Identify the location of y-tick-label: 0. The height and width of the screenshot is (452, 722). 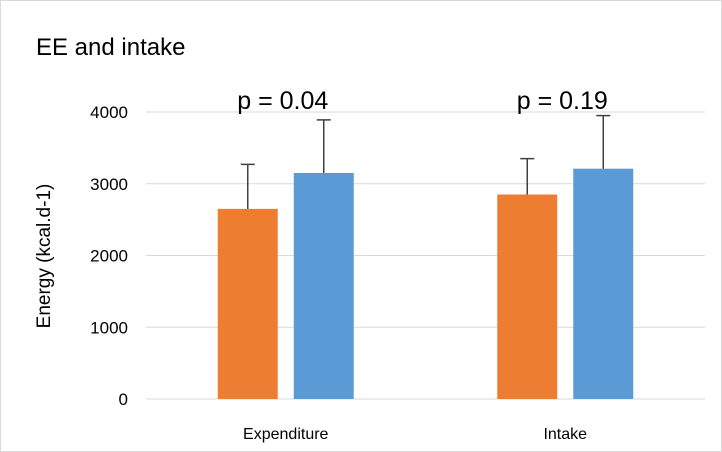
(123, 399).